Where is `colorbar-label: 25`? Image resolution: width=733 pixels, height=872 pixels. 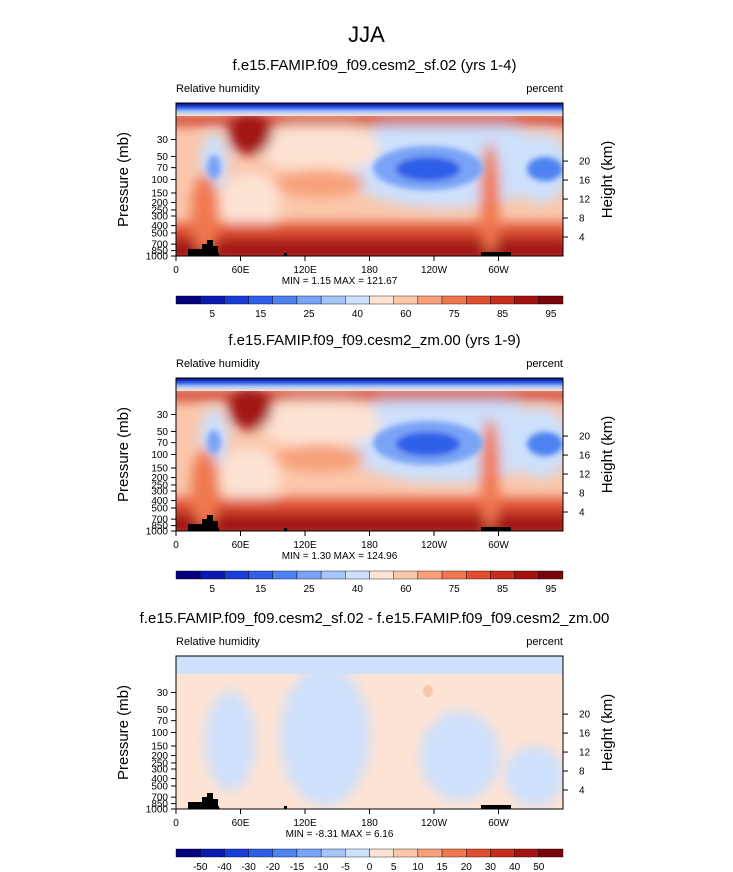 colorbar-label: 25 is located at coordinates (309, 589).